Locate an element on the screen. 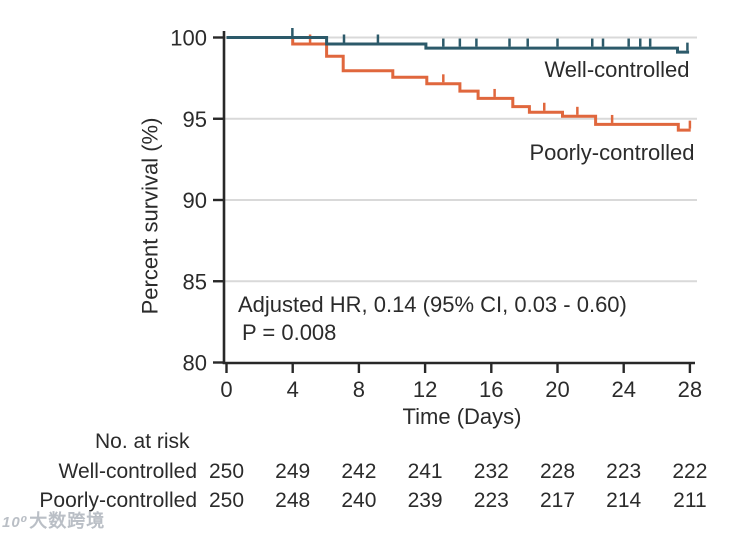  risk-value: 241 is located at coordinates (425, 471).